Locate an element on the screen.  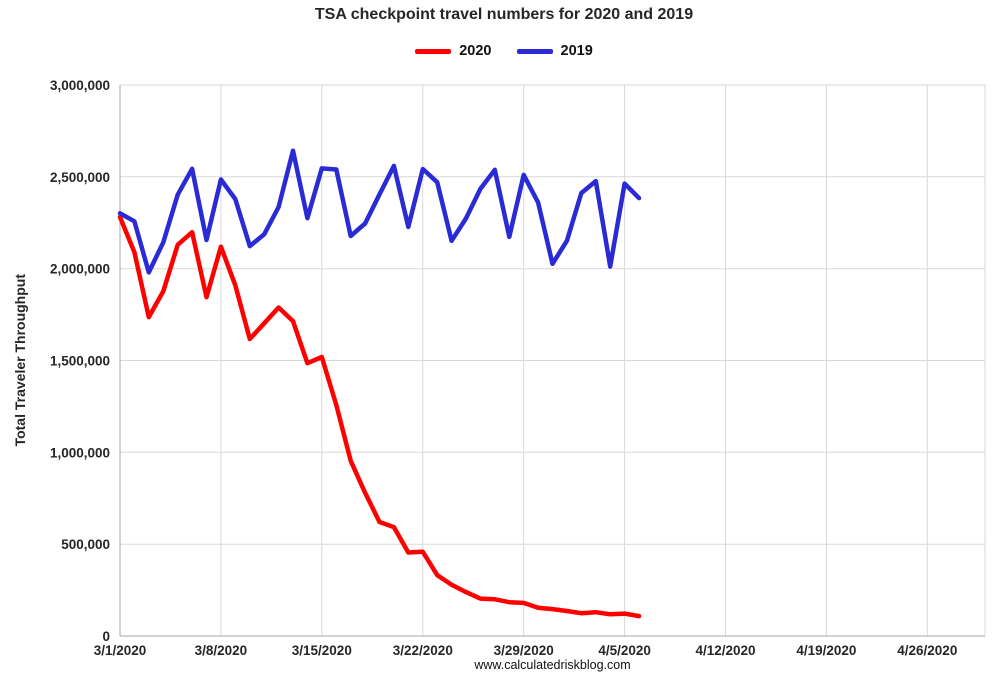
footer-url: www.calculatedriskblog.com is located at coordinates (552, 665).